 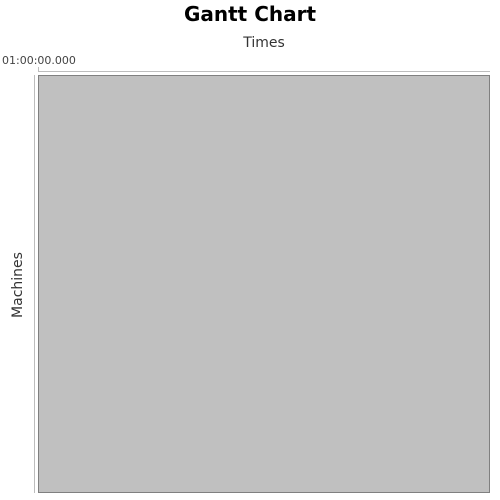 I want to click on x-axis-line, so click(x=264, y=71).